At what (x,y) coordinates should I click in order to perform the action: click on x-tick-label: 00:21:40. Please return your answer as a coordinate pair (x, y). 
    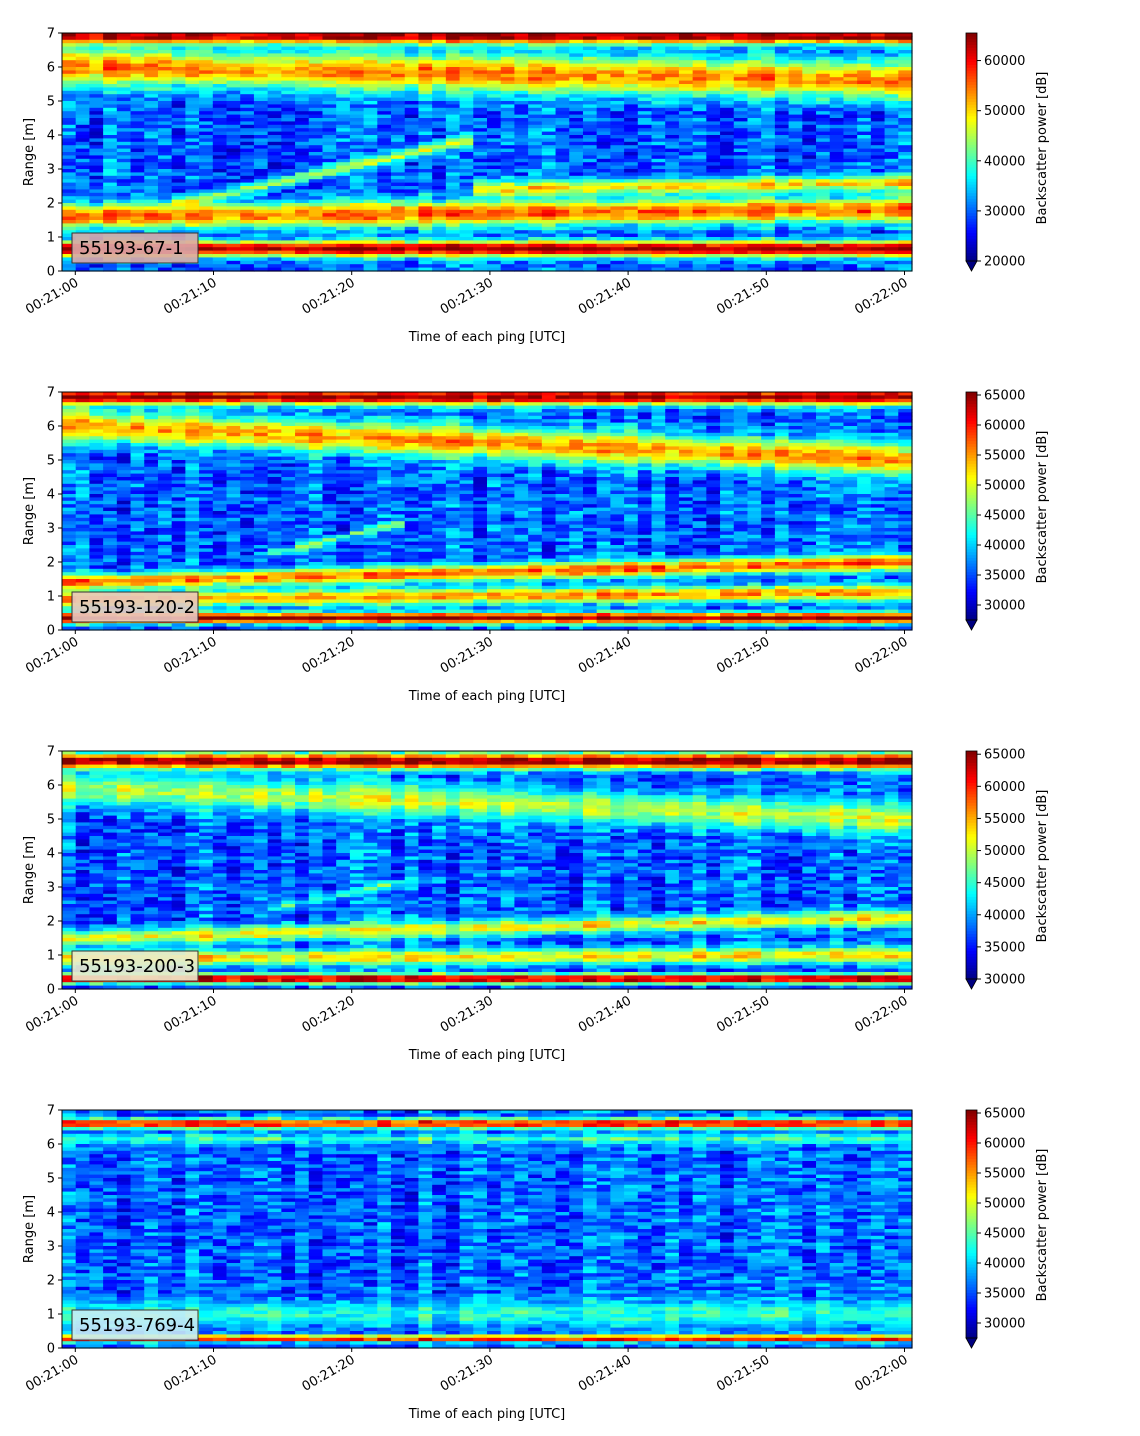
    Looking at the image, I should click on (605, 296).